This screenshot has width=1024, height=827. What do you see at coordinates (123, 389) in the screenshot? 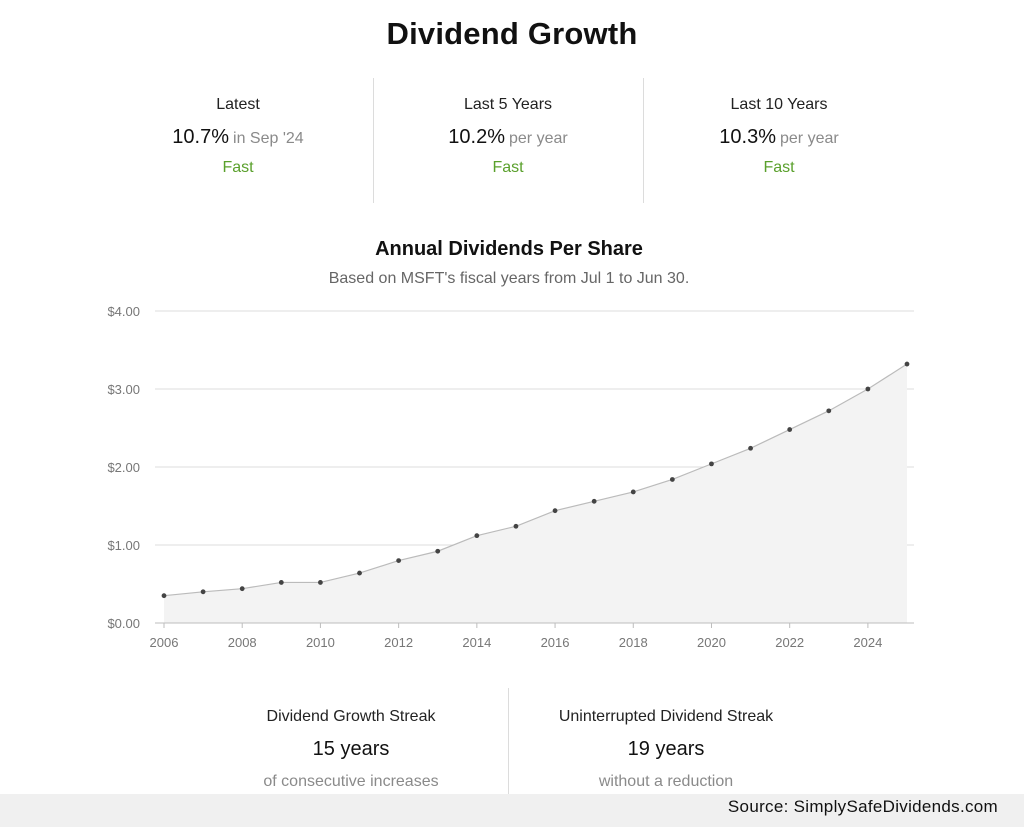
I see `y-tick-label: $3.00` at bounding box center [123, 389].